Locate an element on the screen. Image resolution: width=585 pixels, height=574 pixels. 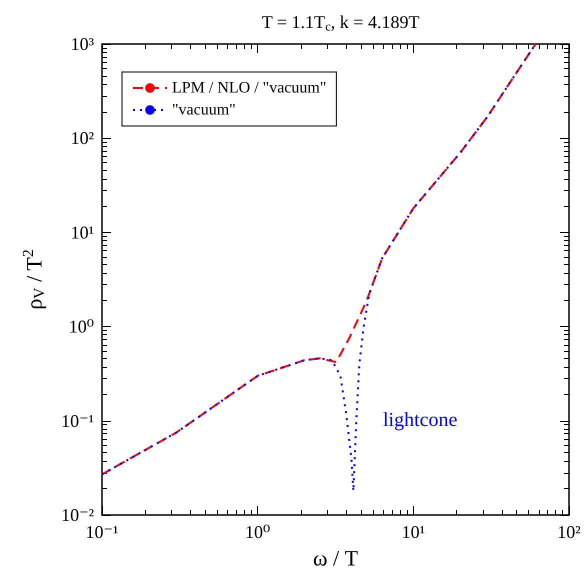
x-tick-label: 10² is located at coordinates (569, 532).